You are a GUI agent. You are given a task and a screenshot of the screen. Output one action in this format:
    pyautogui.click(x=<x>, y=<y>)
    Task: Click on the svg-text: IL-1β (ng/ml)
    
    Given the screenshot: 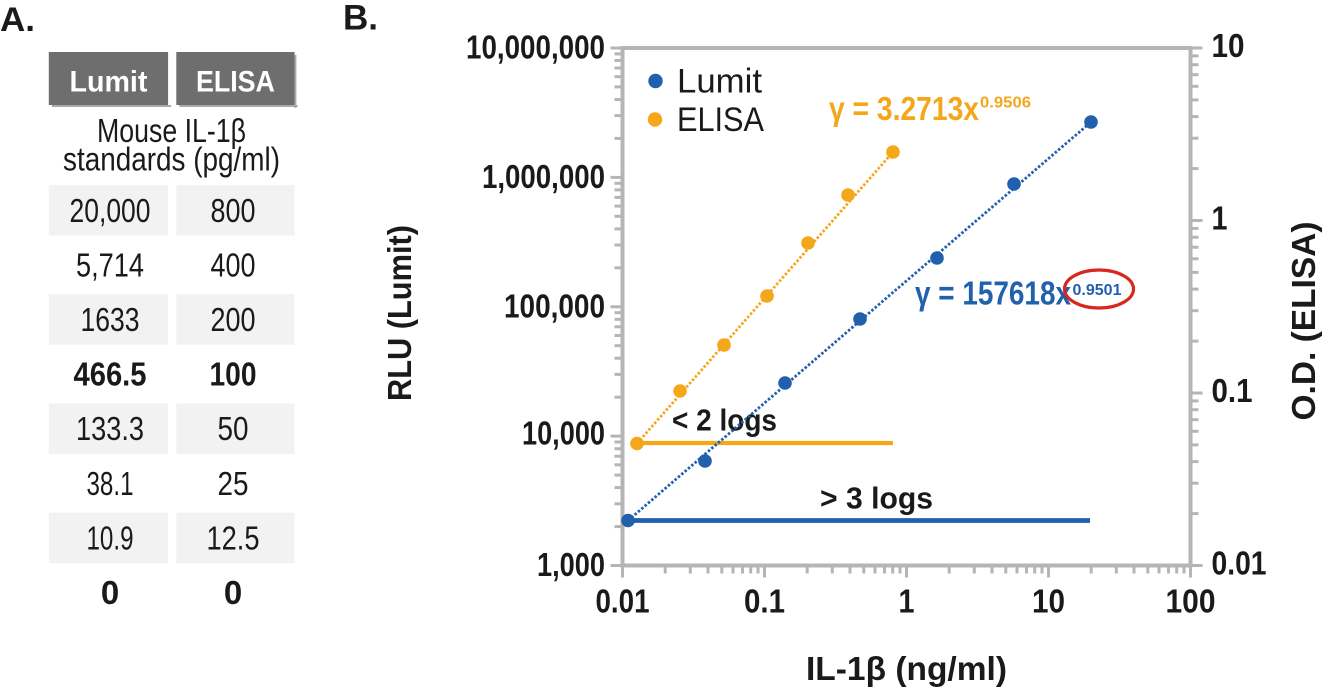 What is the action you would take?
    pyautogui.click(x=906, y=668)
    